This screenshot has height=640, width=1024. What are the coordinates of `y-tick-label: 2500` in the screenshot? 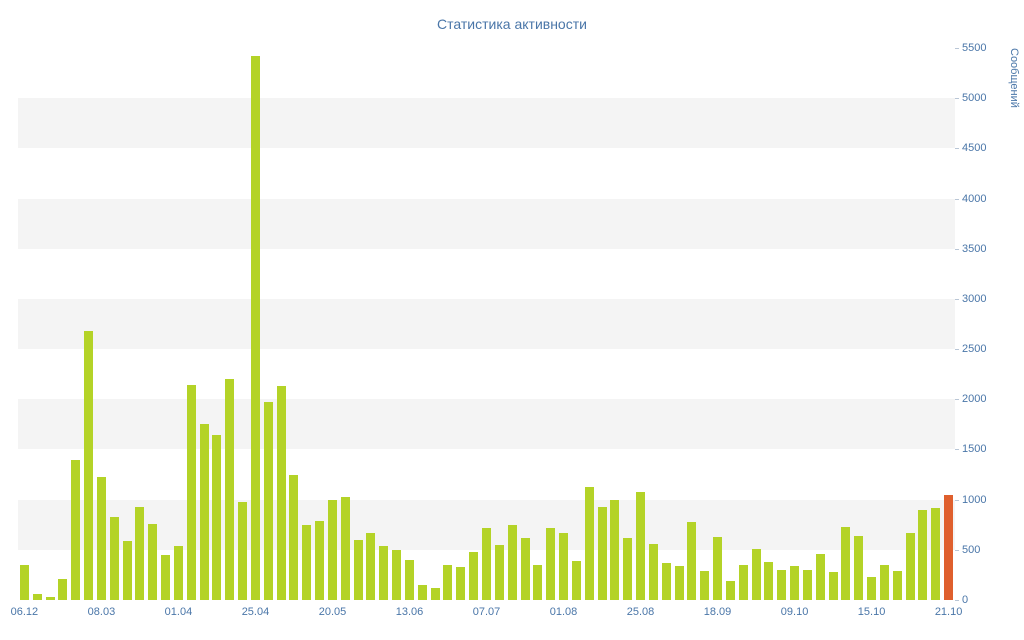 It's located at (974, 349).